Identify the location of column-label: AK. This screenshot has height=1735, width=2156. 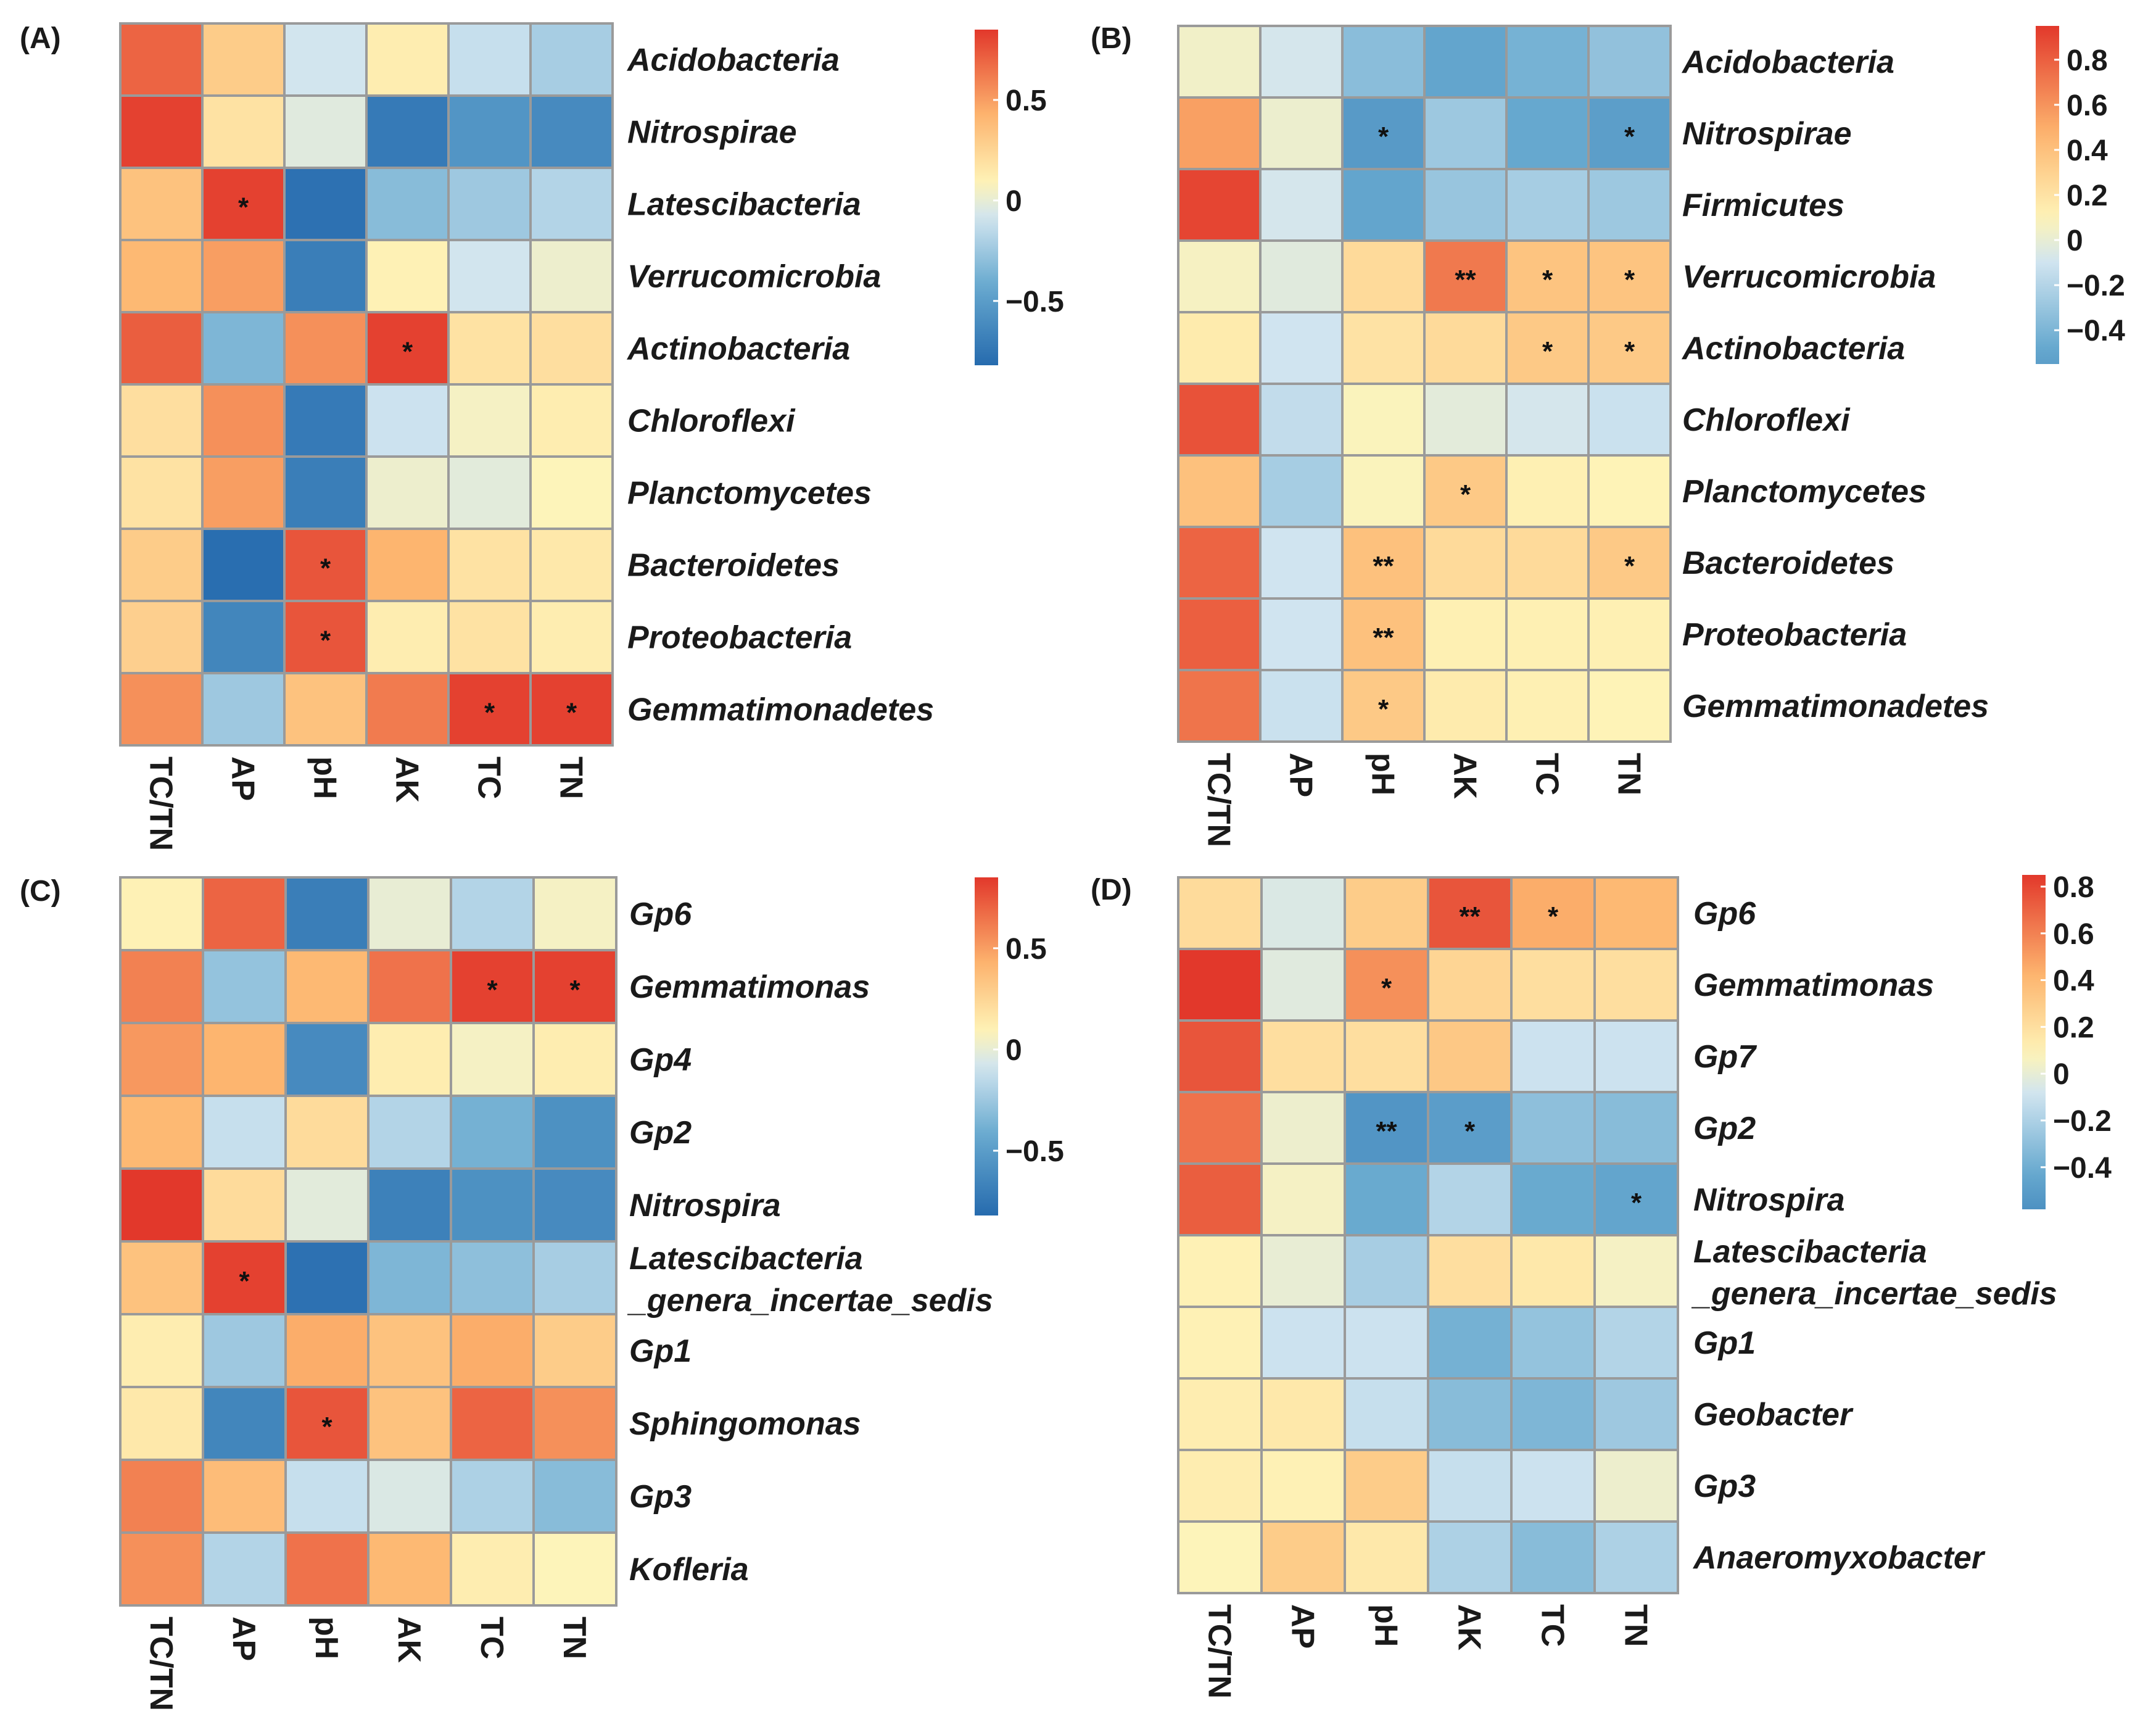
(407, 779).